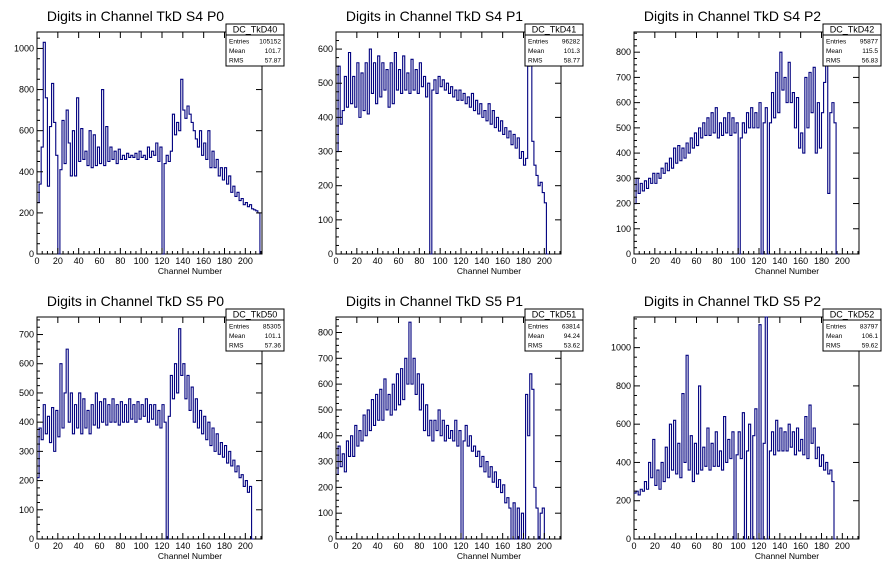 The width and height of the screenshot is (896, 572). I want to click on chart-title: Digits in Channel TkD S4 P0, so click(135, 16).